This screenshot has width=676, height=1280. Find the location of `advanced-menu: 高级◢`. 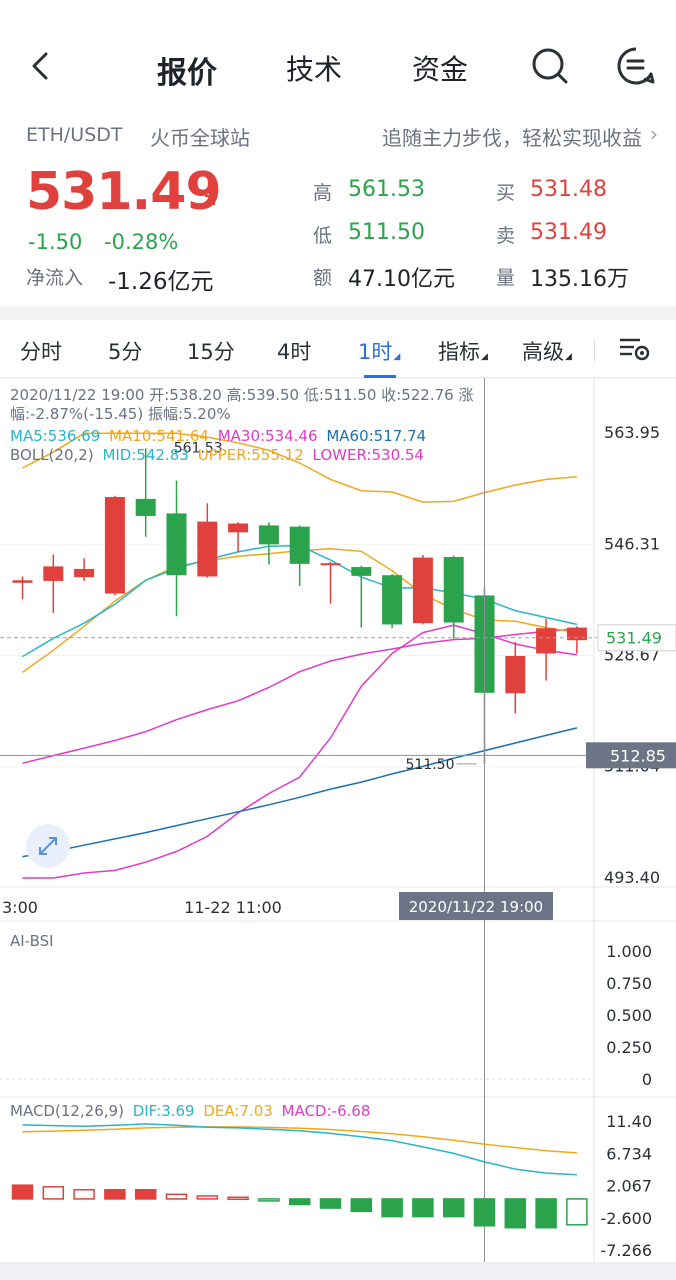

advanced-menu: 高级◢ is located at coordinates (547, 351).